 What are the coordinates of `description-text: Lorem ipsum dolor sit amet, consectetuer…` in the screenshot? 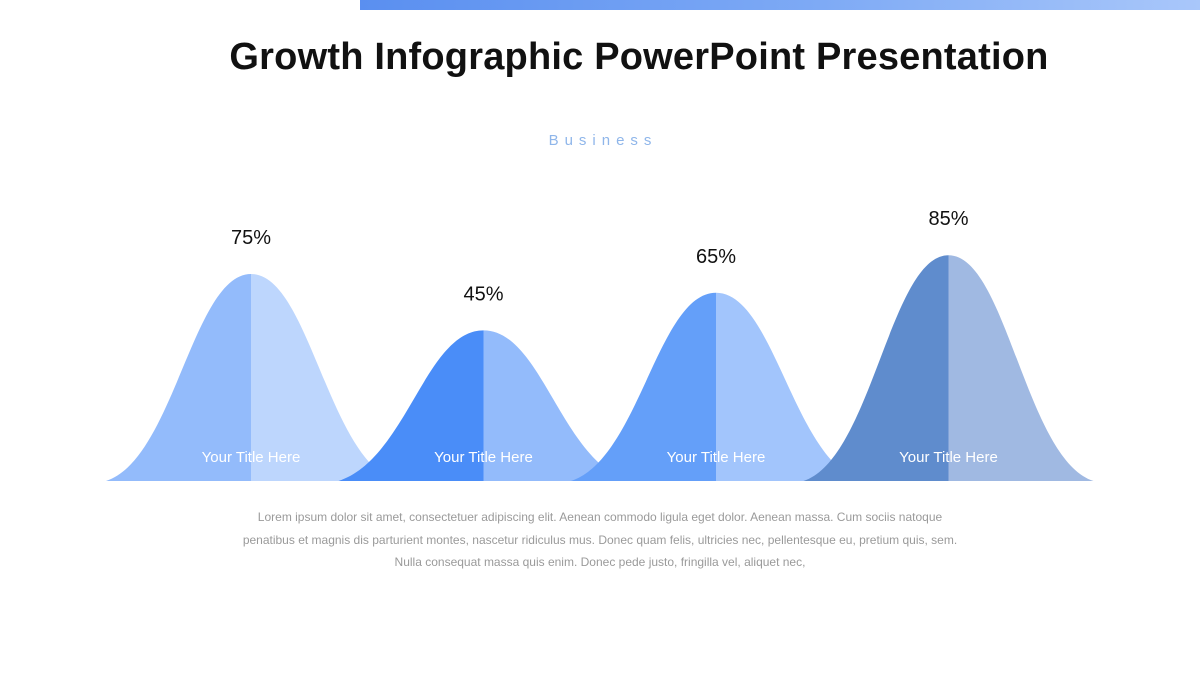 It's located at (600, 540).